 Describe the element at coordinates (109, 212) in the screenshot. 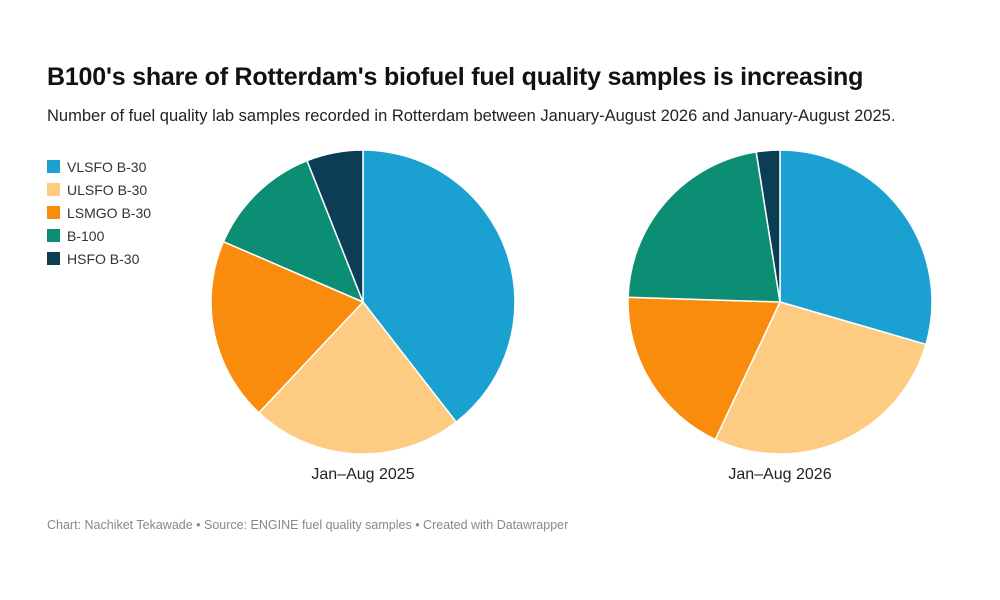

I see `legend-label: LSMGO B-30` at that location.